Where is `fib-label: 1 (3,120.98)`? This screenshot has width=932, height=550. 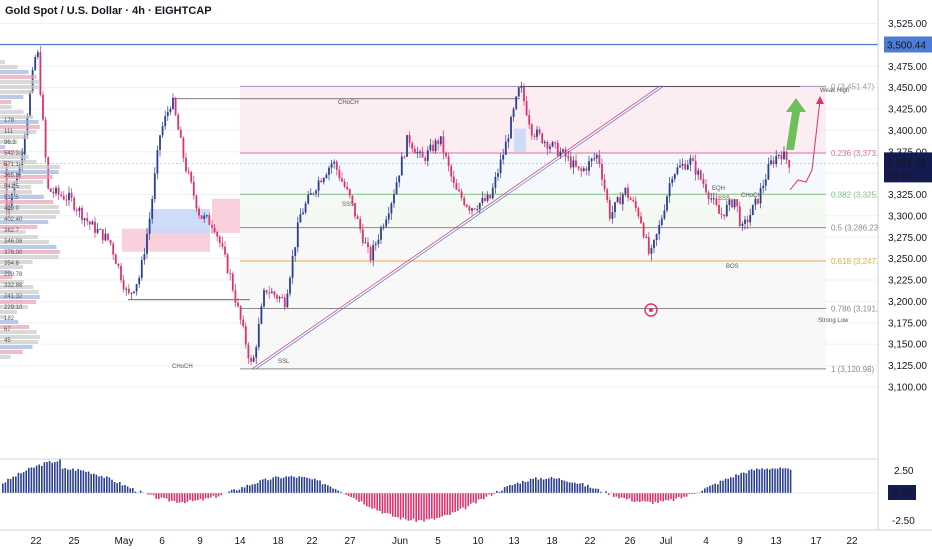
fib-label: 1 (3,120.98) is located at coordinates (852, 369).